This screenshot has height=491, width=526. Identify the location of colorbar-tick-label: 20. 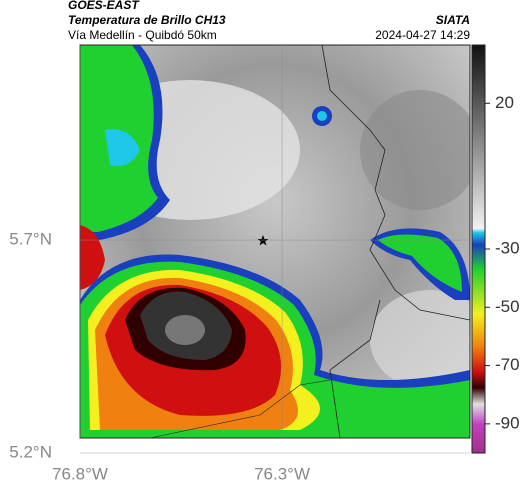
(504, 102).